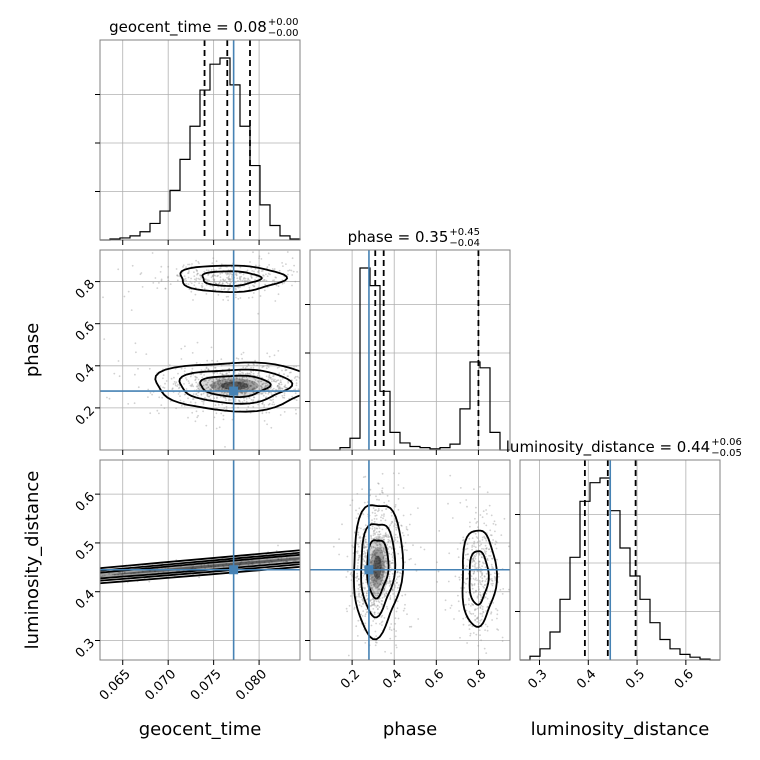  I want to click on x-tick-label: 0.075, so click(206, 685).